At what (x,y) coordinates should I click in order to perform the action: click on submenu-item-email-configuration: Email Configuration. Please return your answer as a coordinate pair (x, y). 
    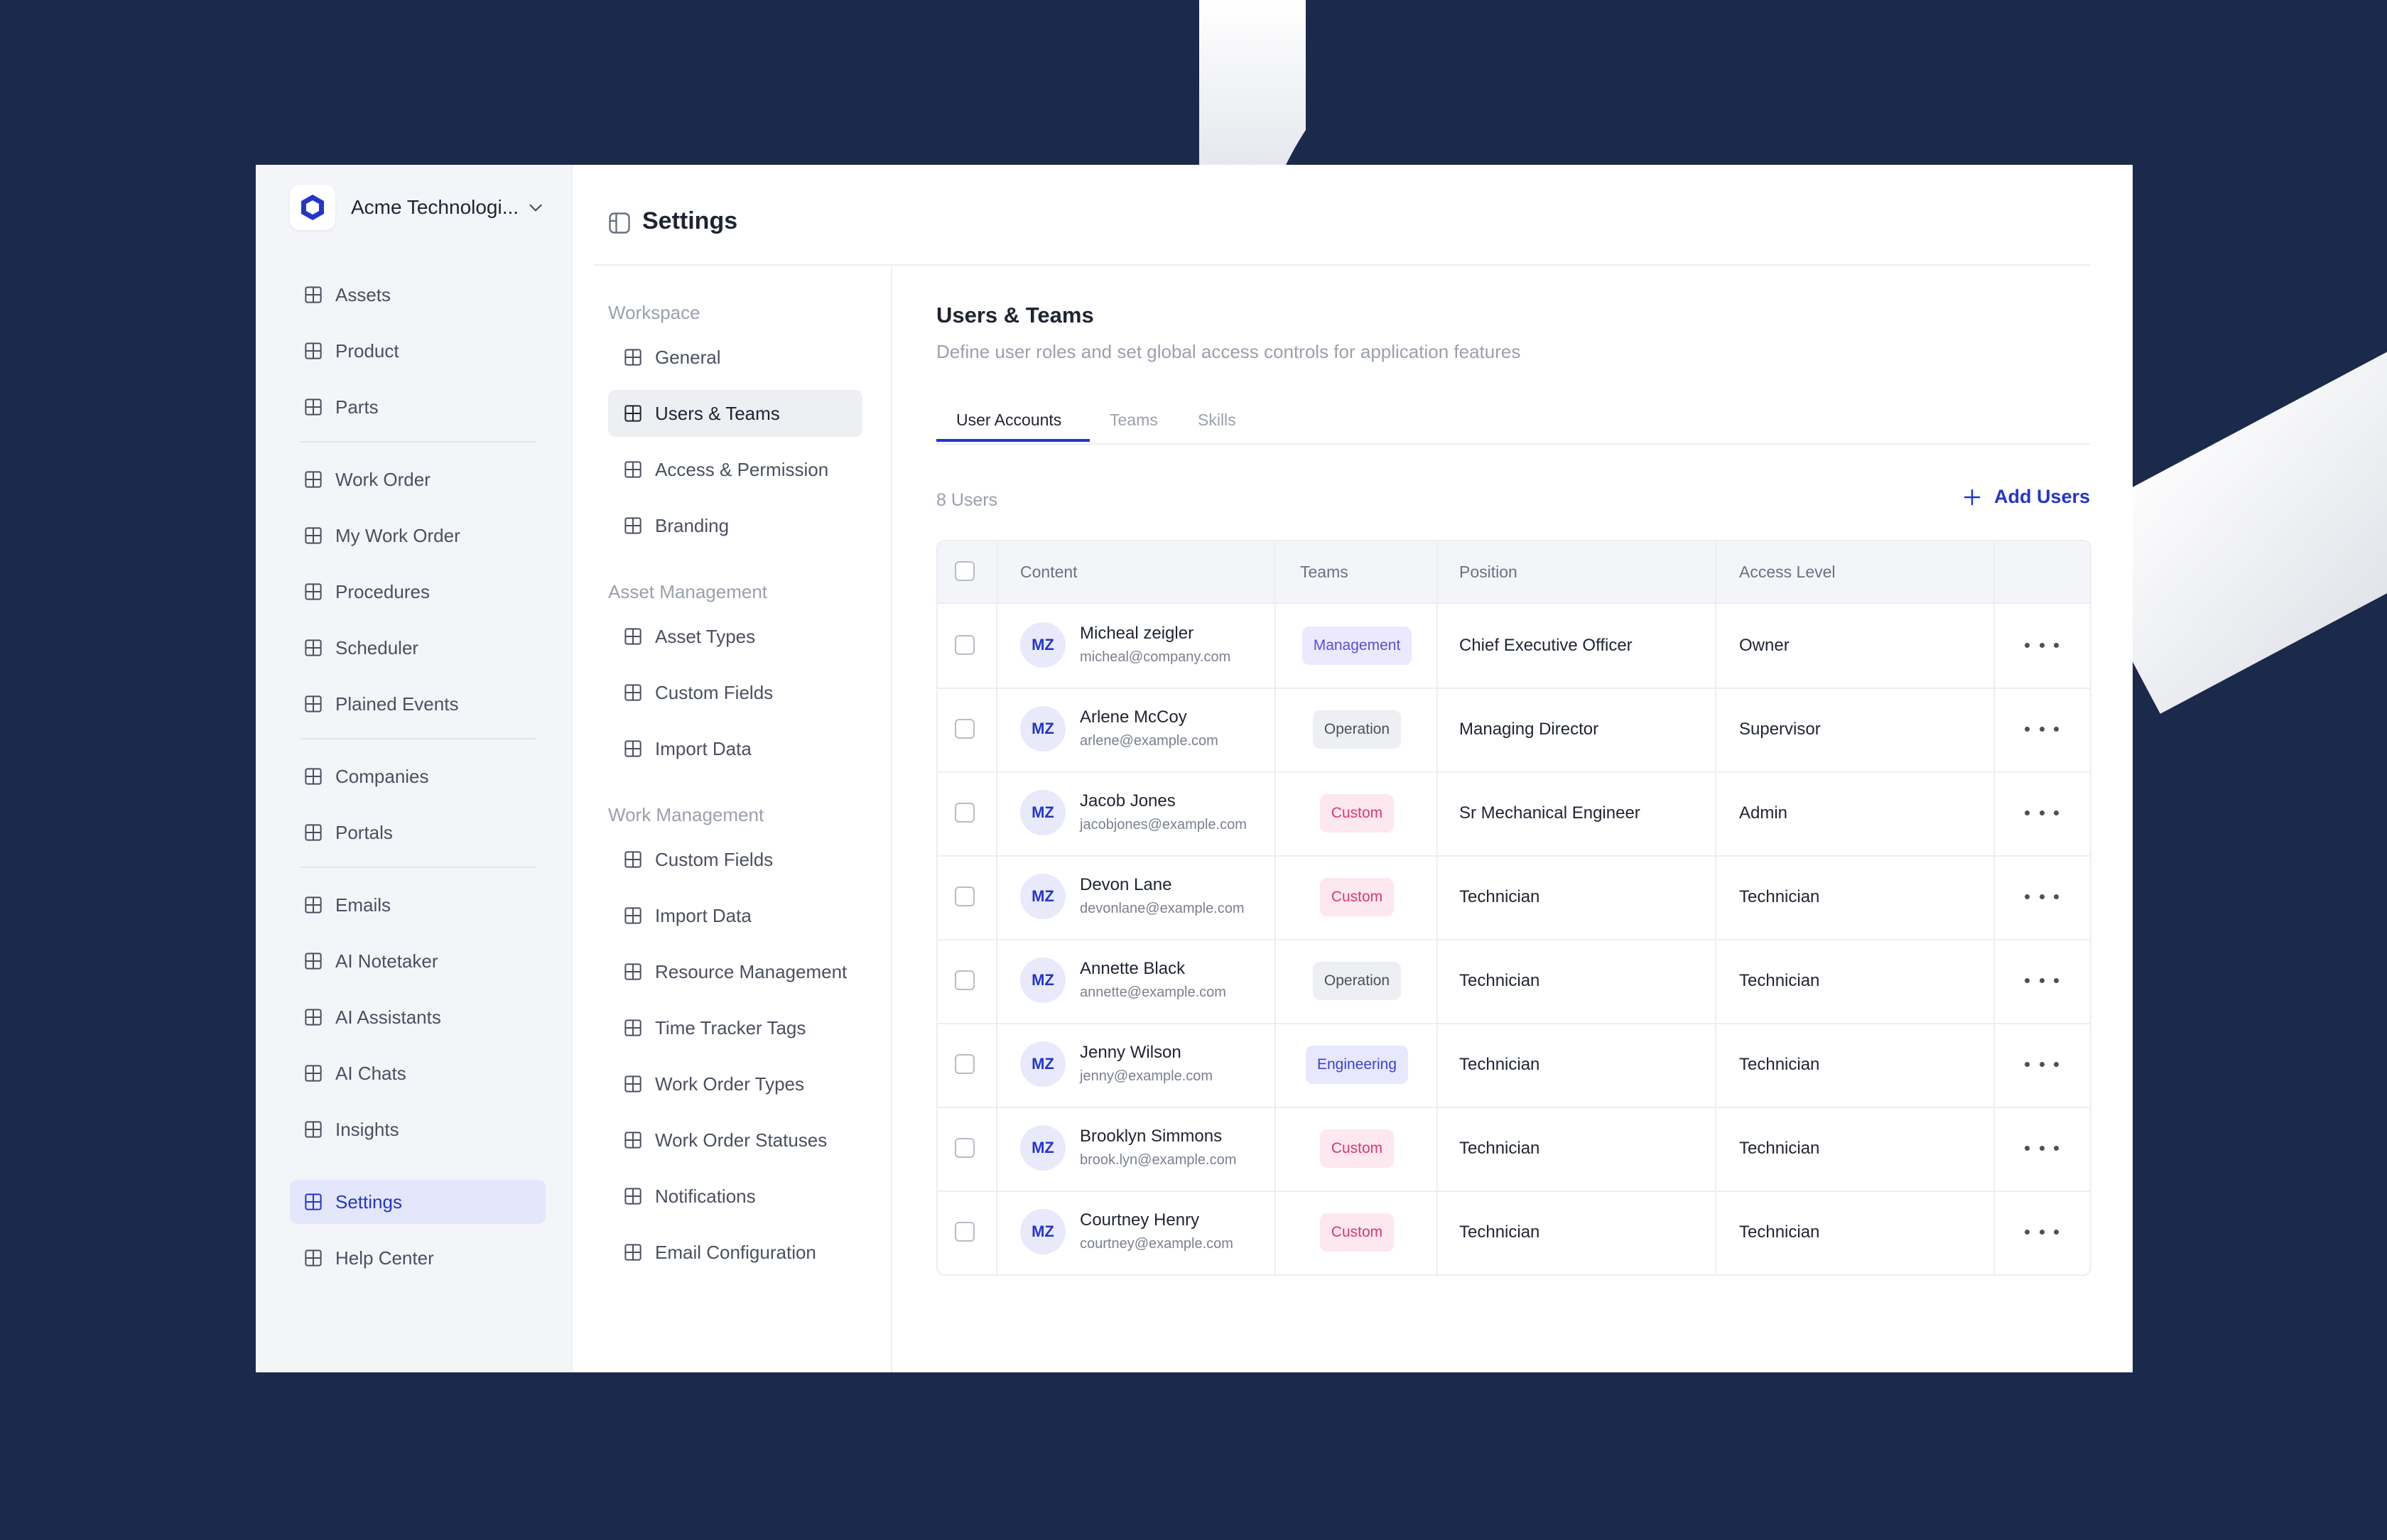
    Looking at the image, I should click on (735, 1252).